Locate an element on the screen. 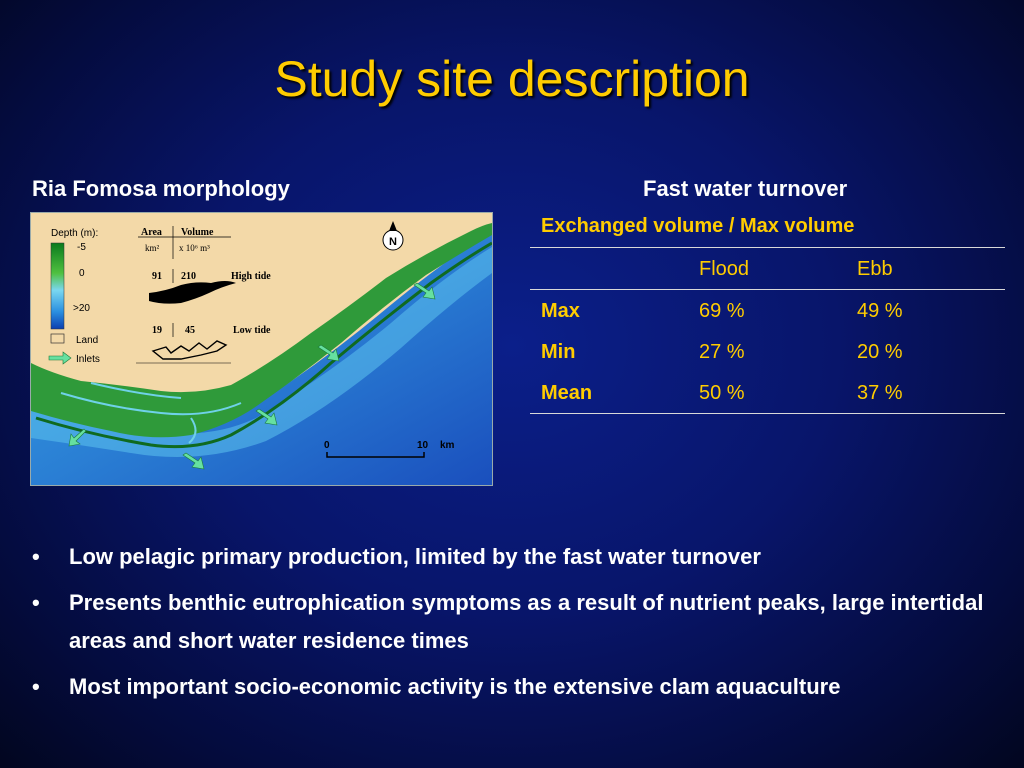 This screenshot has width=1024, height=768. flood-value: 27 % is located at coordinates (722, 352).